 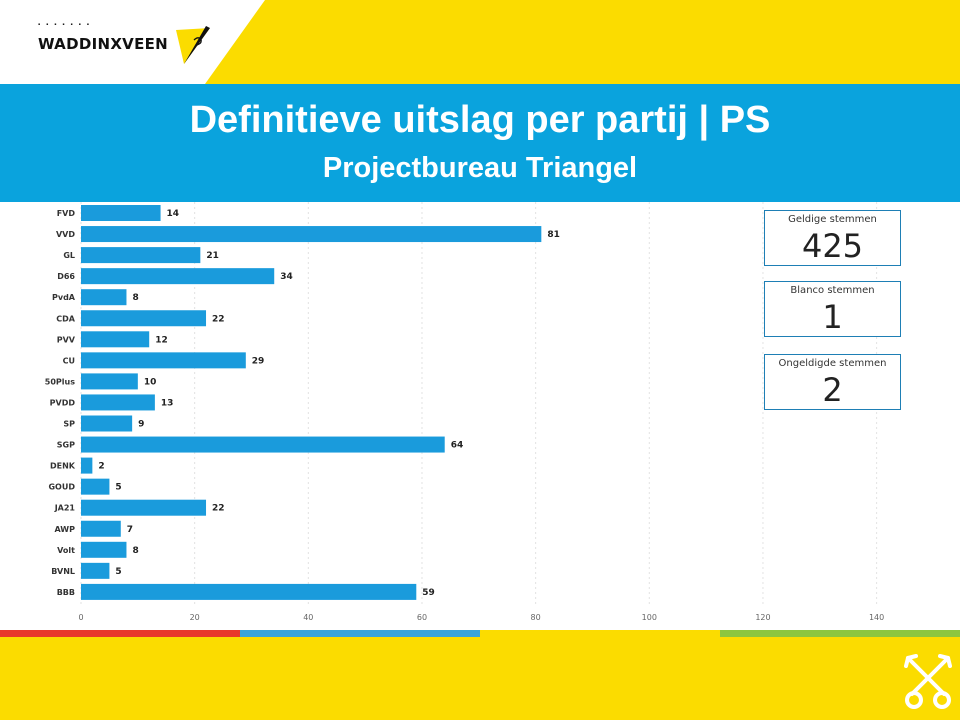 I want to click on data-label: 13, so click(x=167, y=403).